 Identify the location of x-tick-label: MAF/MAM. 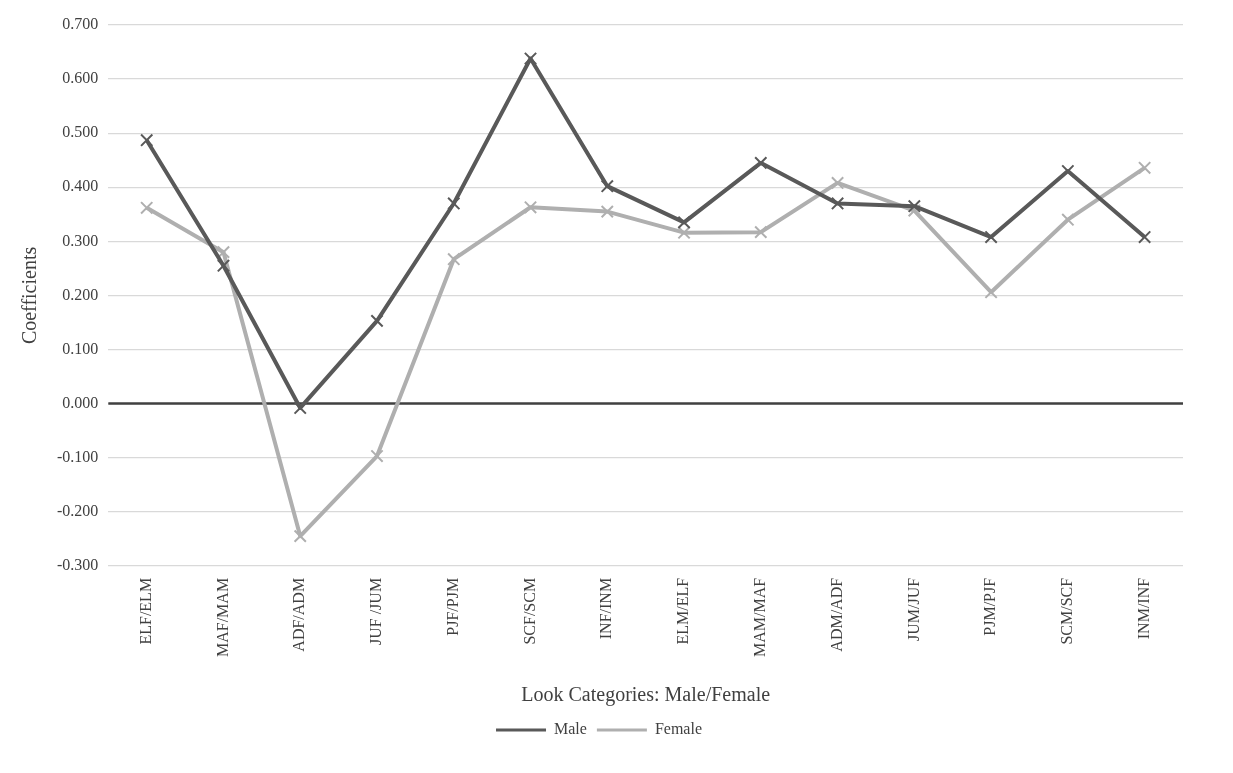
(222, 617).